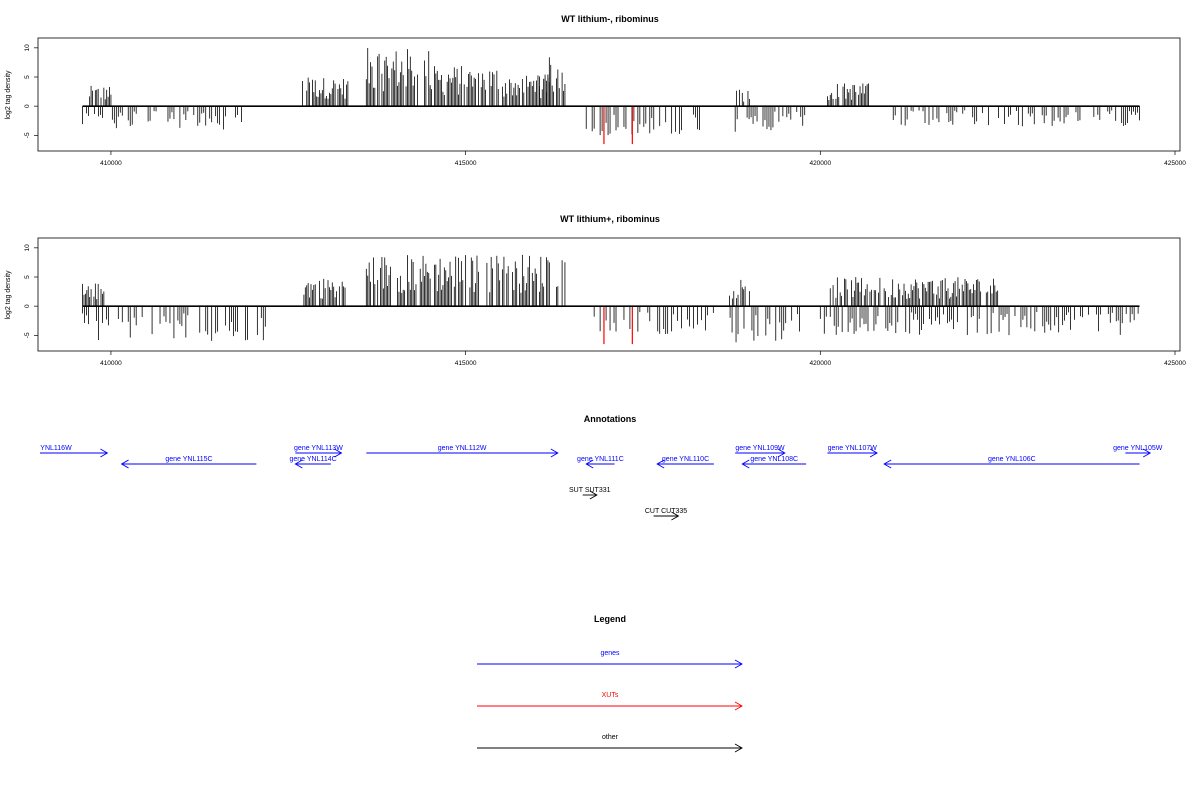 The height and width of the screenshot is (800, 1200). Describe the element at coordinates (760, 448) in the screenshot. I see `annotation-label: gene YNL109W` at that location.